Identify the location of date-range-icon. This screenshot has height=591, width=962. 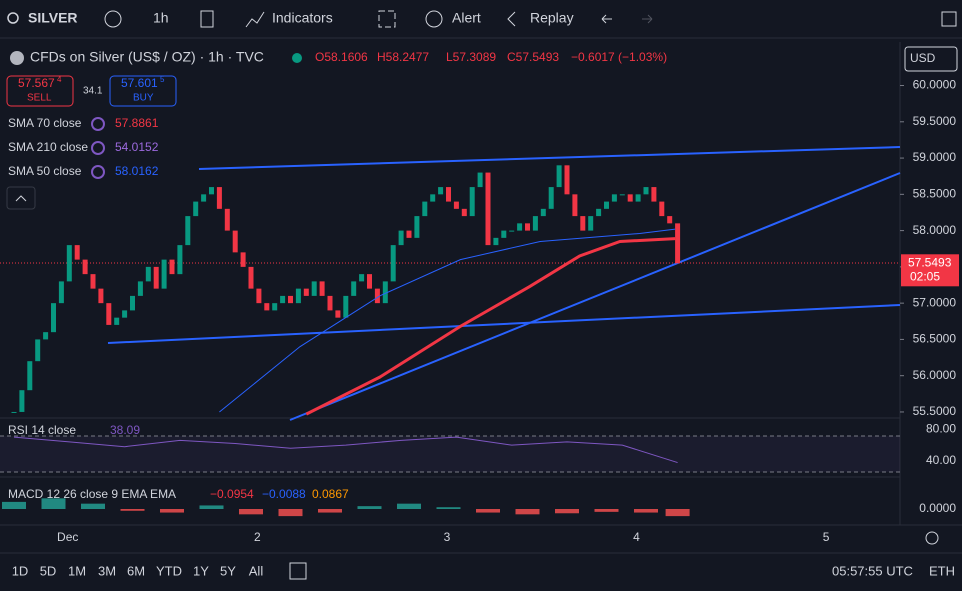
(298, 571).